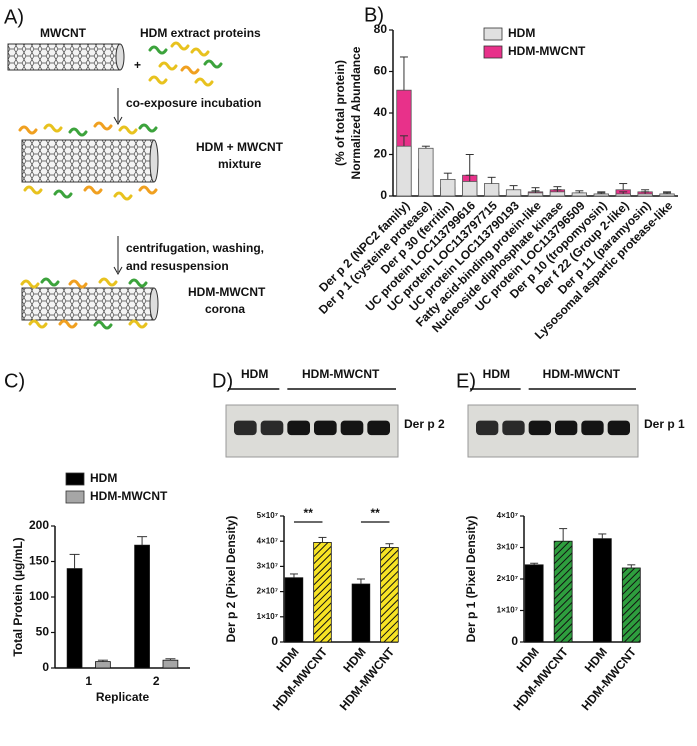 This screenshot has height=746, width=697. I want to click on band-label: Der p 1, so click(664, 424).